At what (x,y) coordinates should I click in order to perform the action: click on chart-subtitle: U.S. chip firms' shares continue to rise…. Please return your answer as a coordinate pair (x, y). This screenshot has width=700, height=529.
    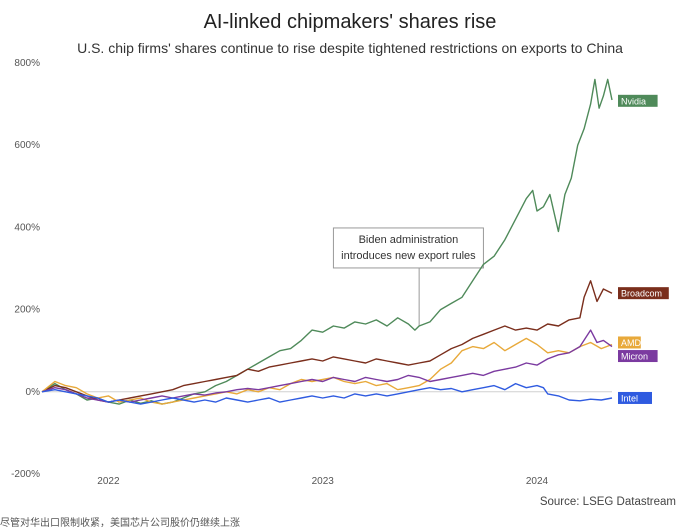
    Looking at the image, I should click on (350, 48).